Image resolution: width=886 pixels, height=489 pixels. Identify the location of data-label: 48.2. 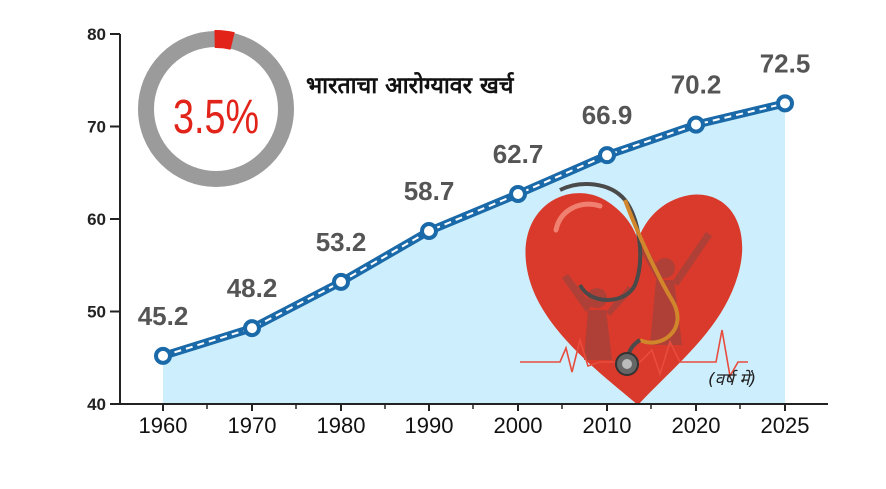
(252, 288).